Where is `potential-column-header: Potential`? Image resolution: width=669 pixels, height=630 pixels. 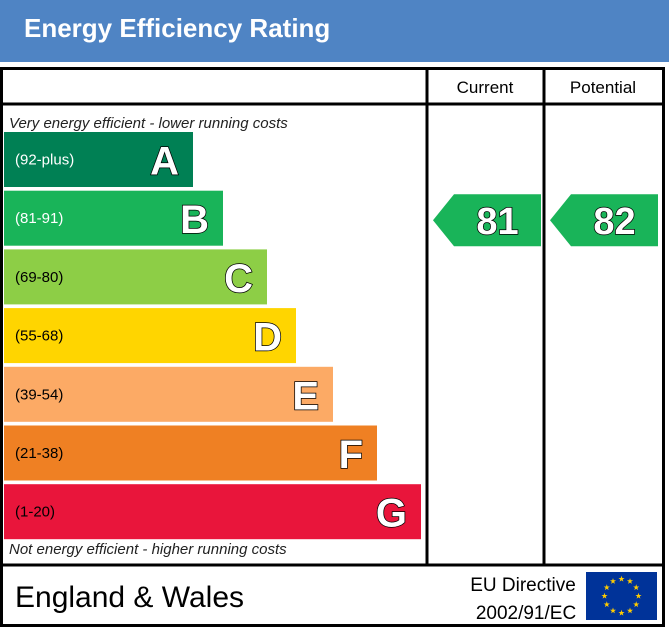
potential-column-header: Potential is located at coordinates (603, 87).